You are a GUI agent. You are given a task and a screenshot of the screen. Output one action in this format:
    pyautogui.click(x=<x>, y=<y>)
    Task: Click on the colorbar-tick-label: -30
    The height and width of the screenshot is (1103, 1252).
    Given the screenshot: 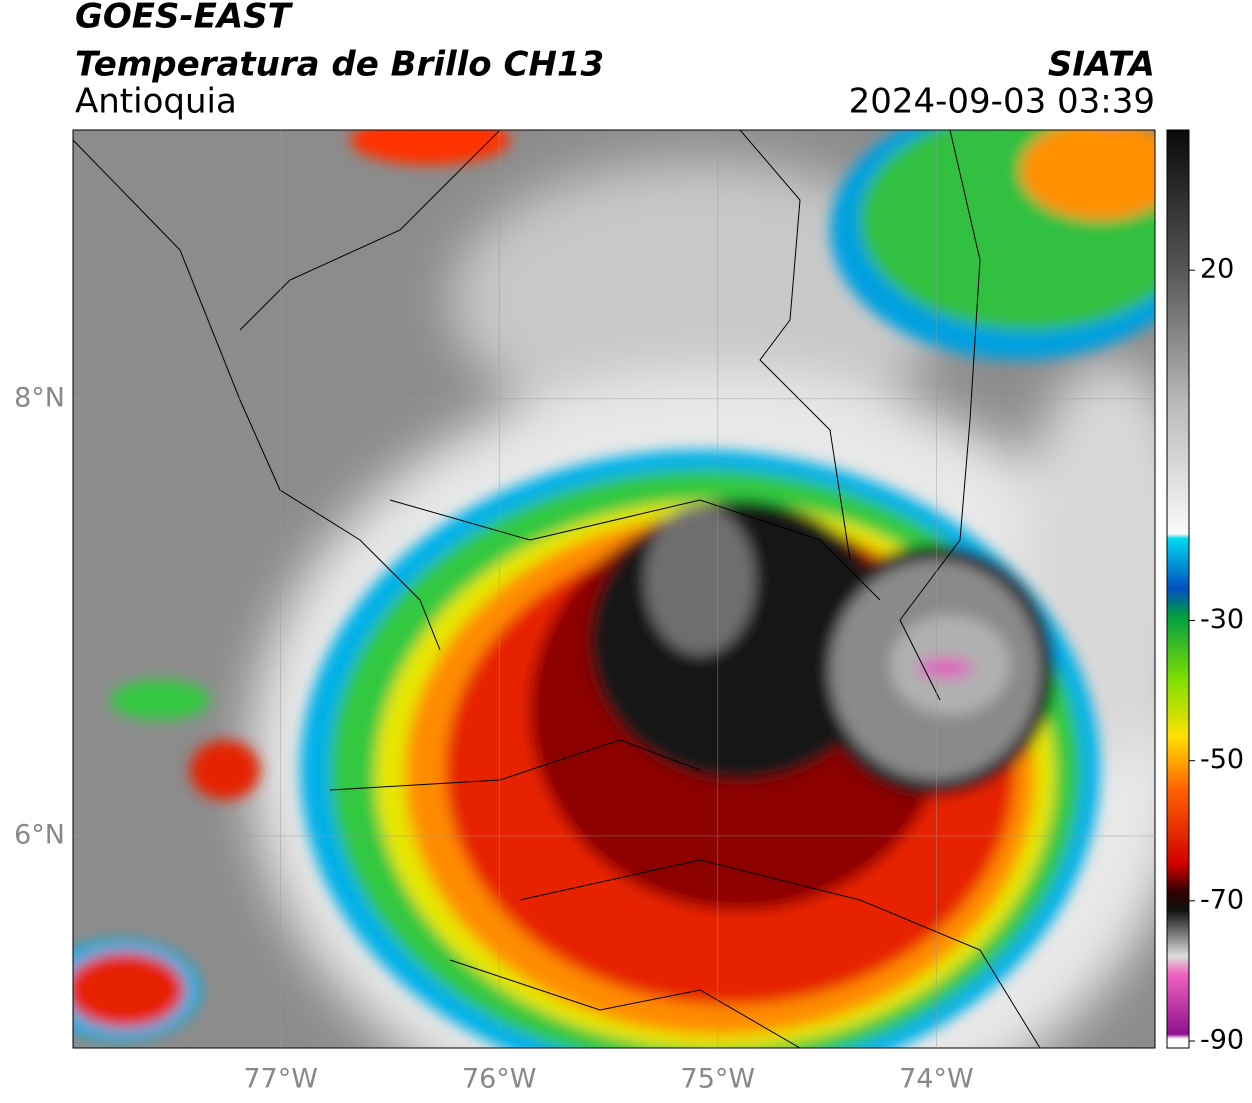 What is the action you would take?
    pyautogui.click(x=1222, y=619)
    